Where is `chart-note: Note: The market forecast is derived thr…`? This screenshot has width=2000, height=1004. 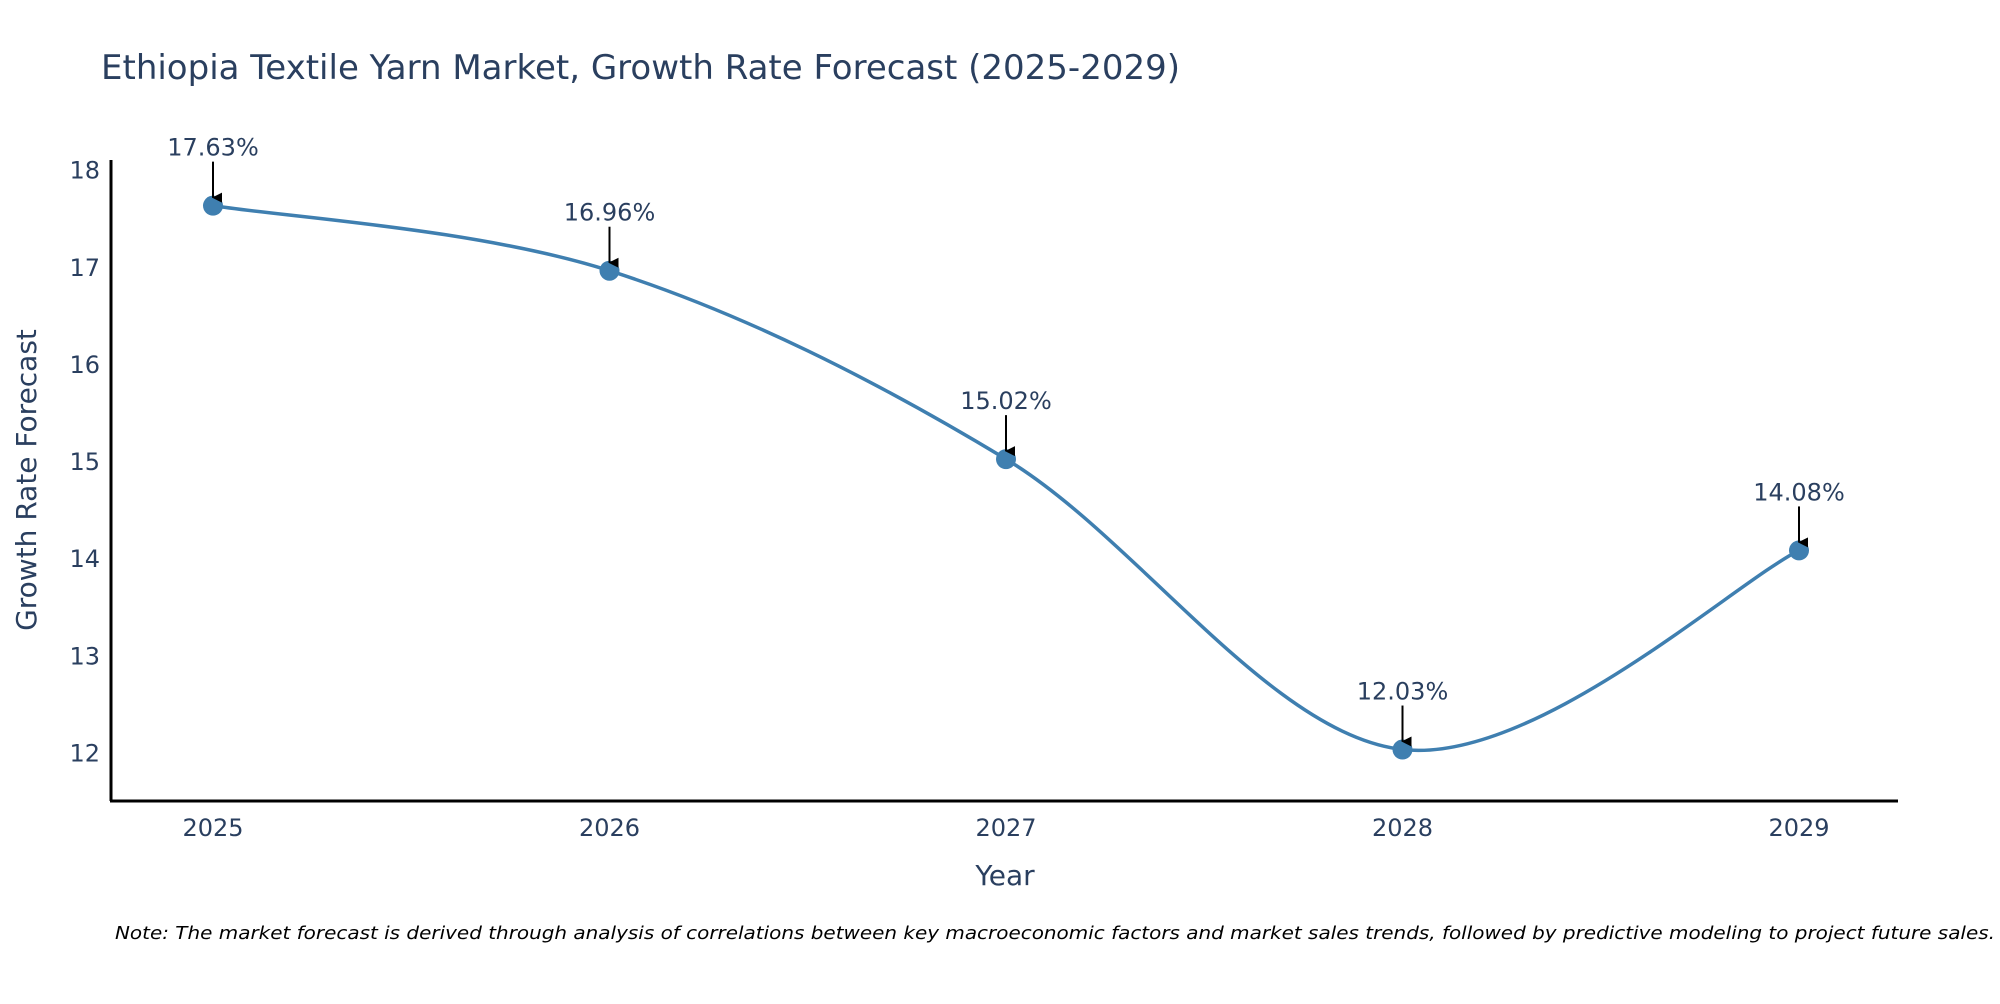 chart-note: Note: The market forecast is derived thr… is located at coordinates (1055, 933).